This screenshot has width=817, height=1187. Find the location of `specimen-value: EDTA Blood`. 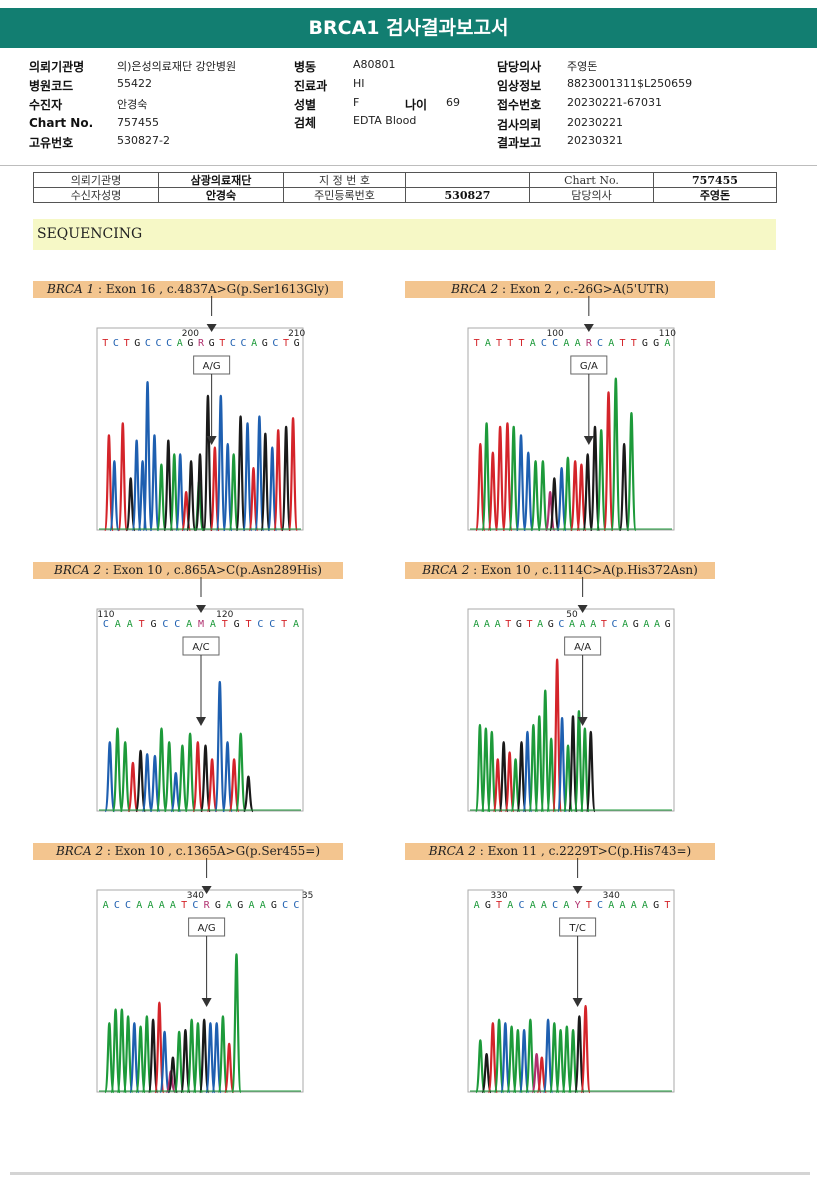

specimen-value: EDTA Blood is located at coordinates (385, 120).